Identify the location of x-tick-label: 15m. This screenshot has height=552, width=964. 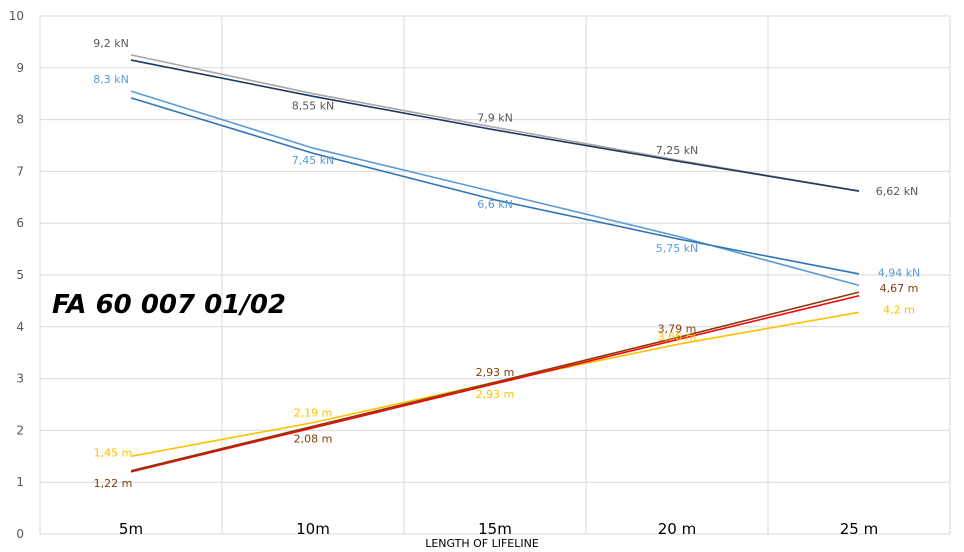
(495, 529).